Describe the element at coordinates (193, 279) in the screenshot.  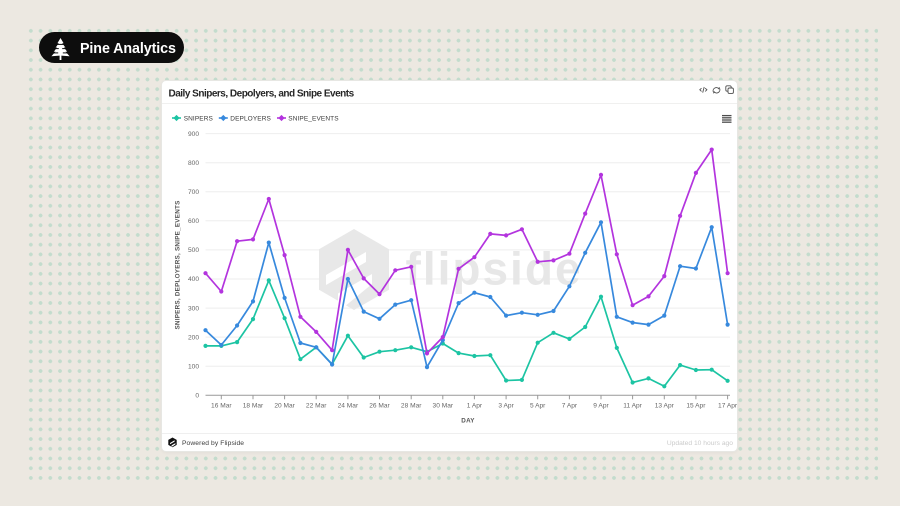
I see `svg-text: 400` at that location.